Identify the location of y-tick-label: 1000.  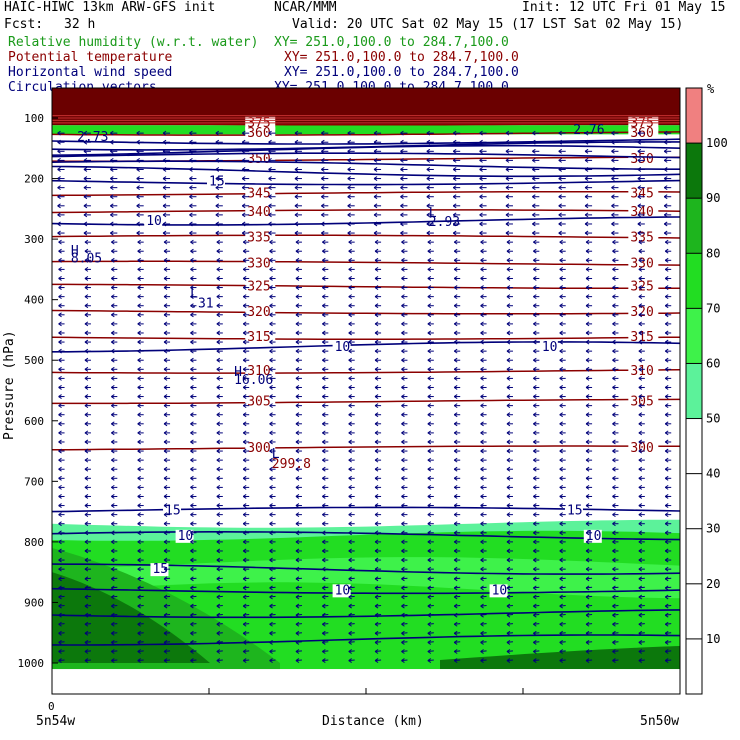
(31, 663).